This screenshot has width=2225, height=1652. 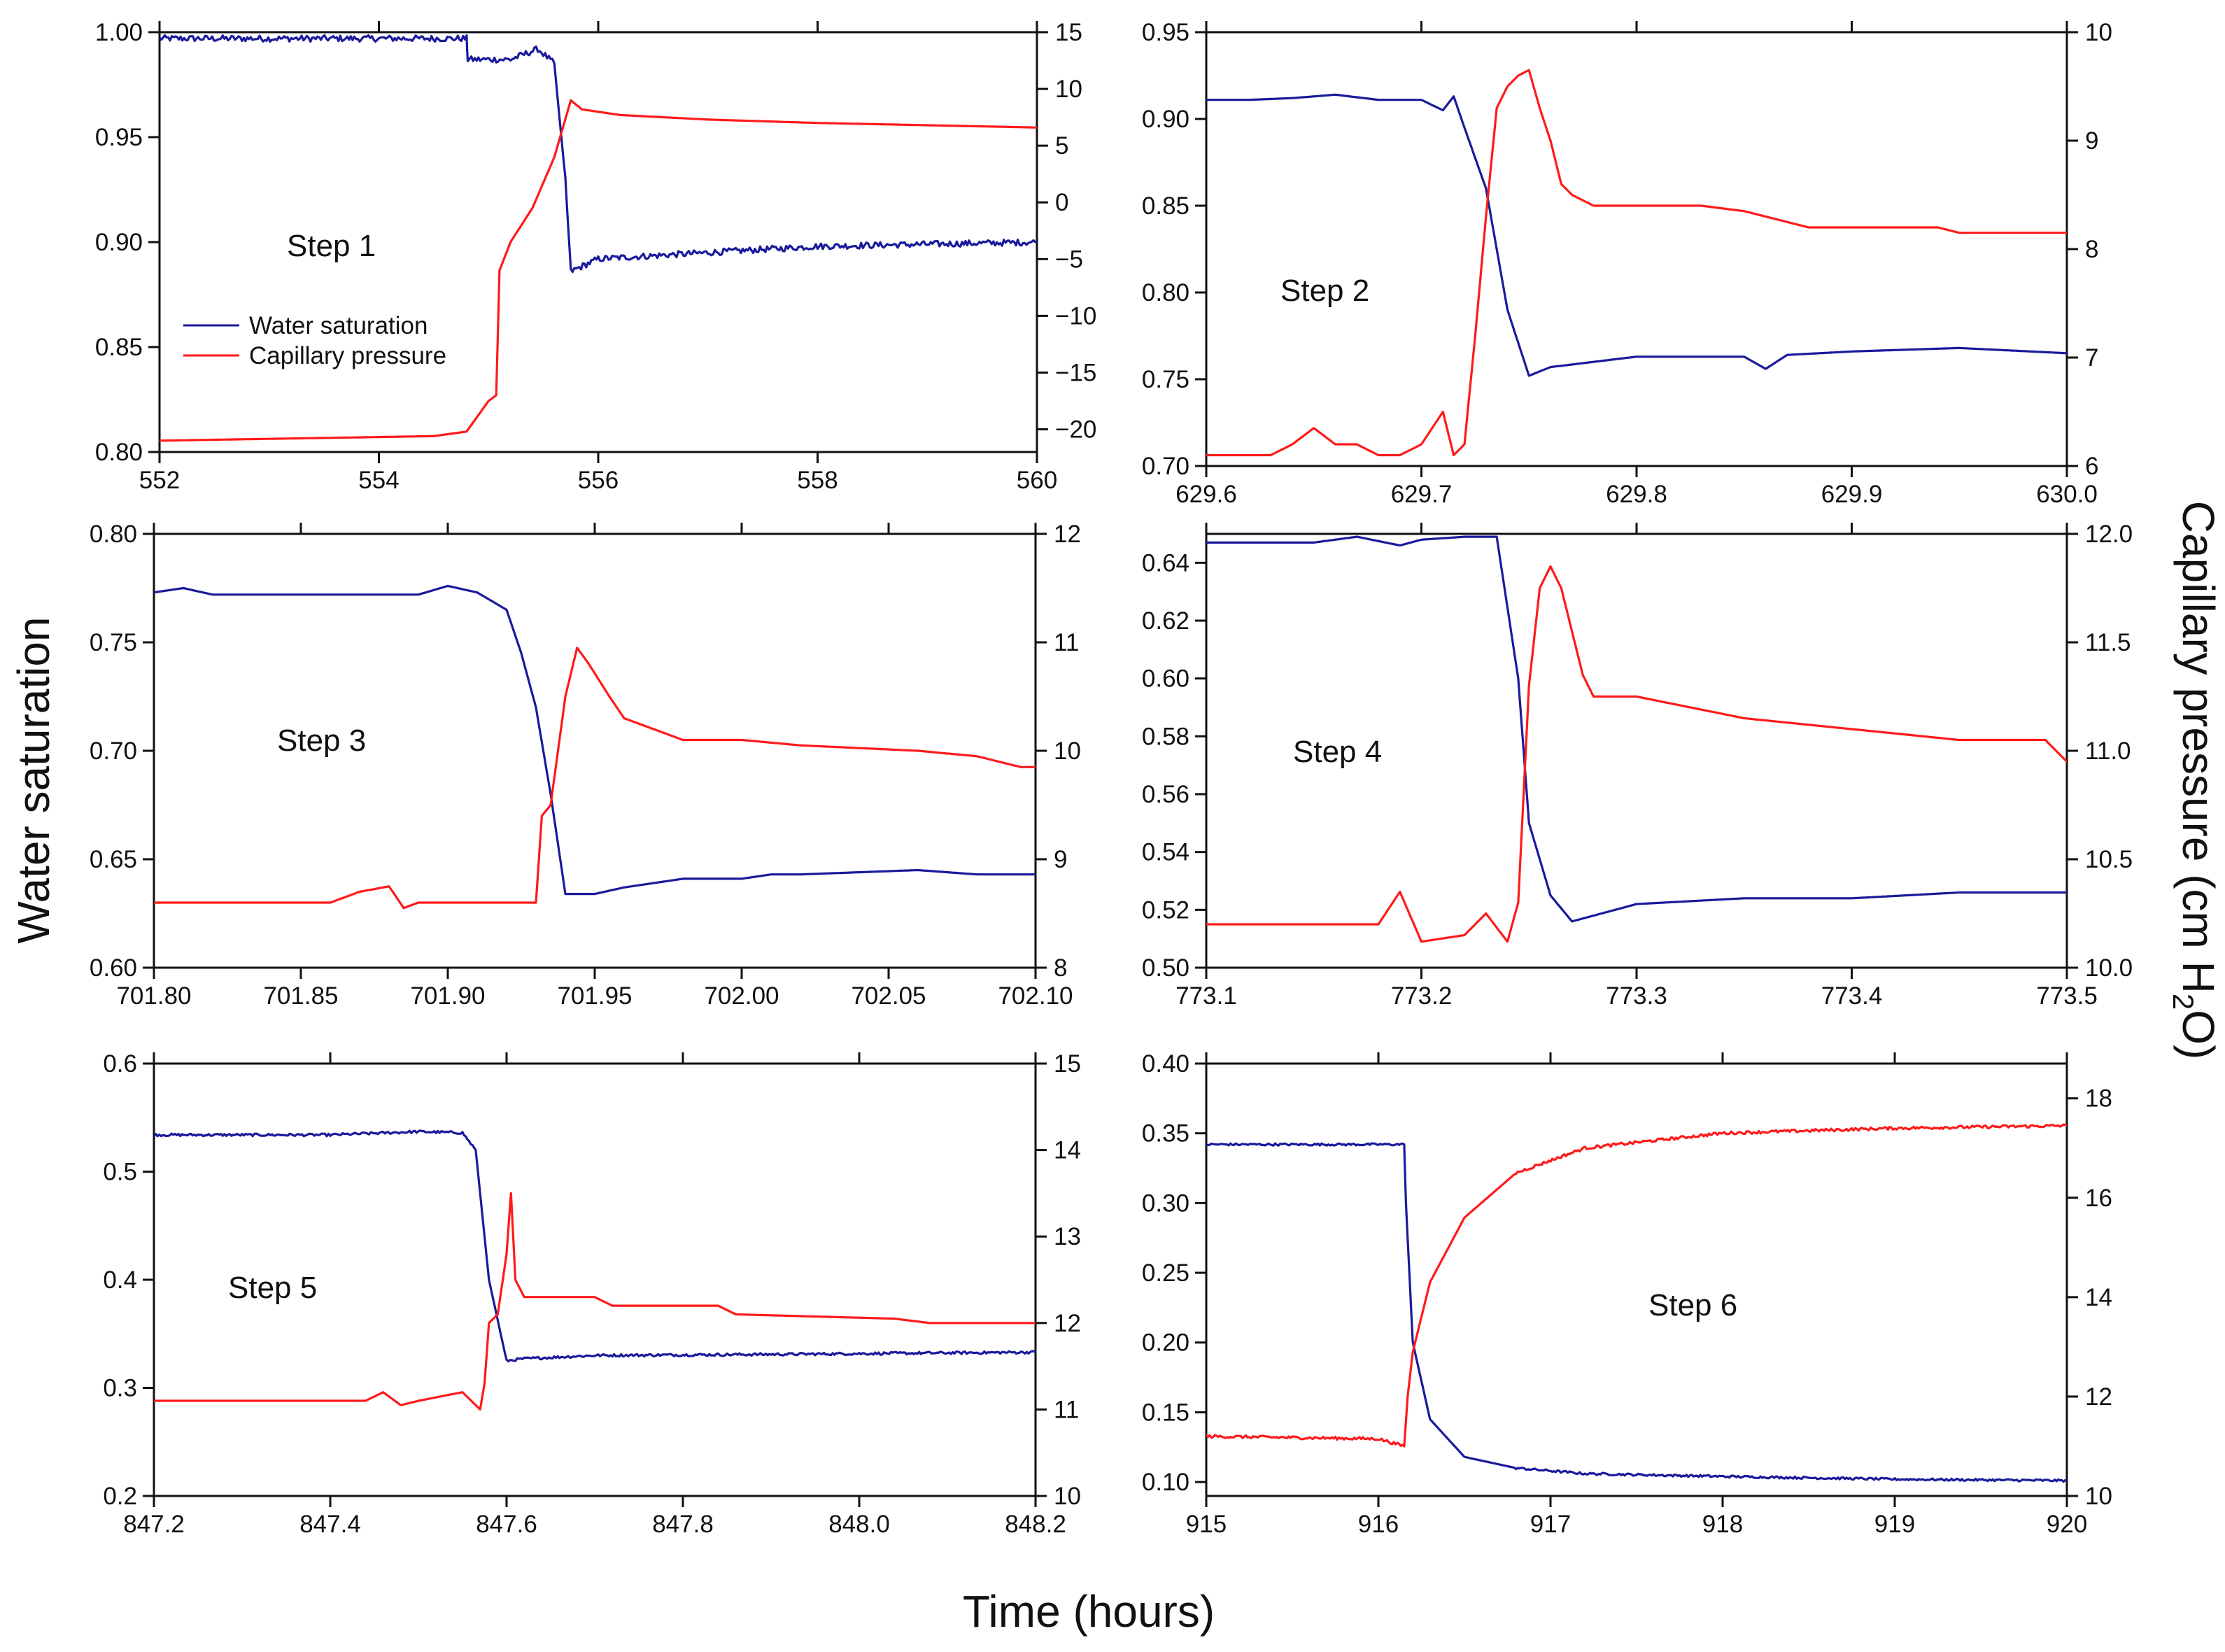 I want to click on y-tick-label-left: 0.60, so click(x=114, y=968).